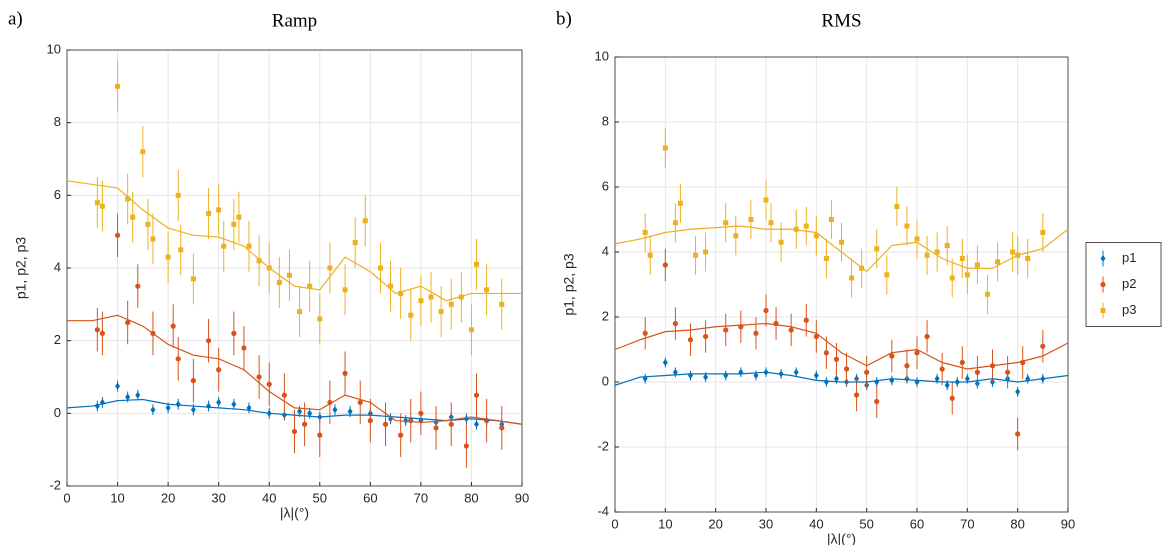  Describe the element at coordinates (967, 523) in the screenshot. I see `x-tick-label: 70` at that location.